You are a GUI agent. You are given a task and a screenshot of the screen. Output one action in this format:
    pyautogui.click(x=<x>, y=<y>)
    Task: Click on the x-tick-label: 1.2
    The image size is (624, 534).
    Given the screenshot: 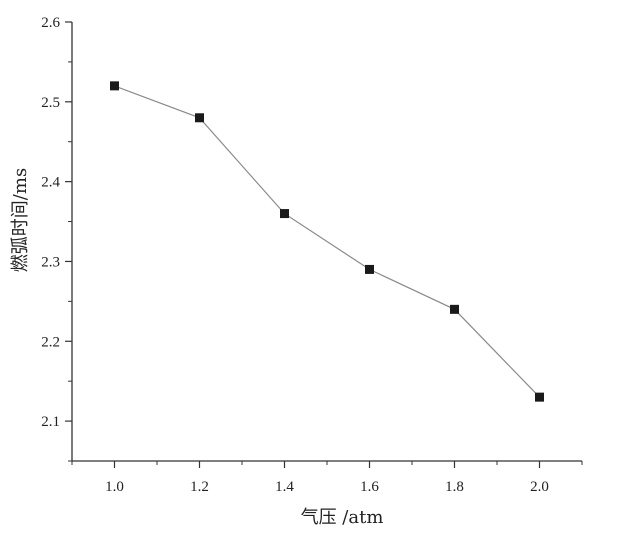 What is the action you would take?
    pyautogui.click(x=199, y=487)
    